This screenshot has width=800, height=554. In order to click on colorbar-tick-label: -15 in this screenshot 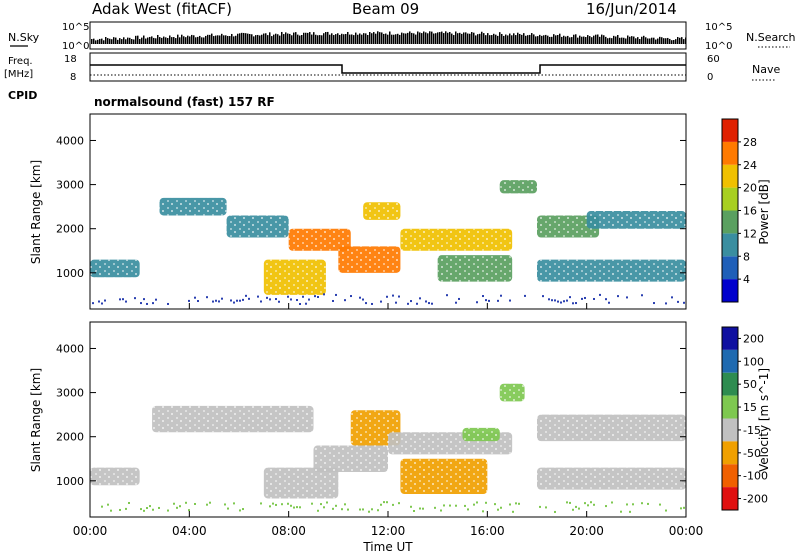, I will do `click(752, 430)`.